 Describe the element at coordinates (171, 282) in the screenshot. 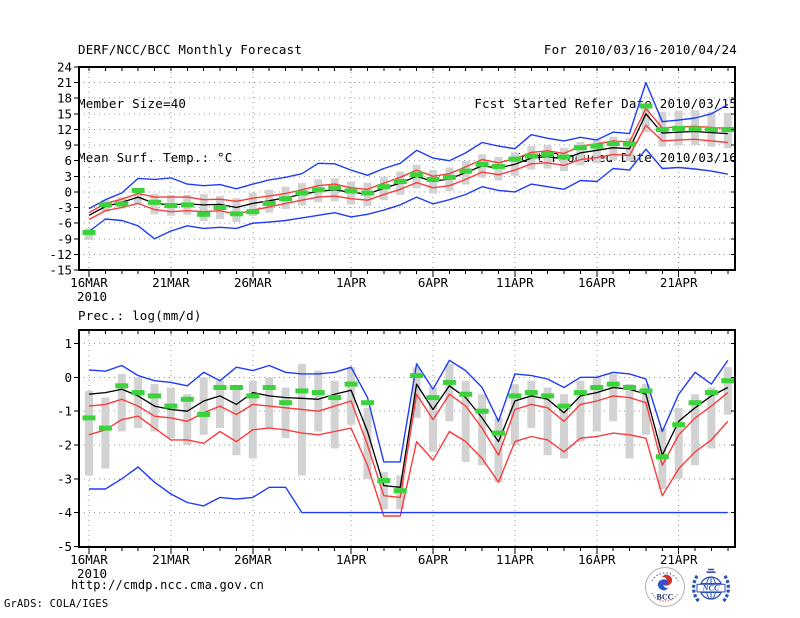

I see `x-tick-label: 21MAR` at that location.